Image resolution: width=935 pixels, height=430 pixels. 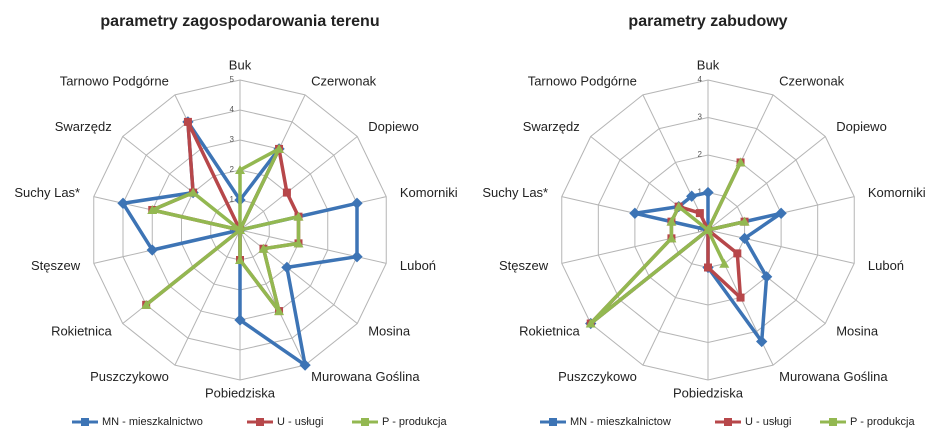 What do you see at coordinates (239, 21) in the screenshot?
I see `chart-title: parametry zagospodarowania terenu` at bounding box center [239, 21].